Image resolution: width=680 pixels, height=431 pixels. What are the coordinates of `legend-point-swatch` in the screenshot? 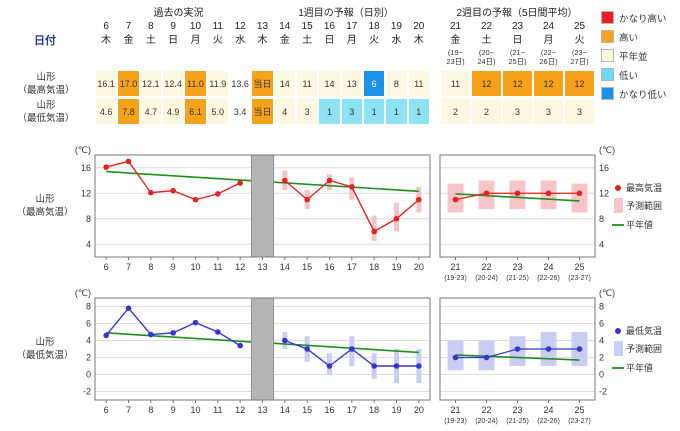 It's located at (618, 331).